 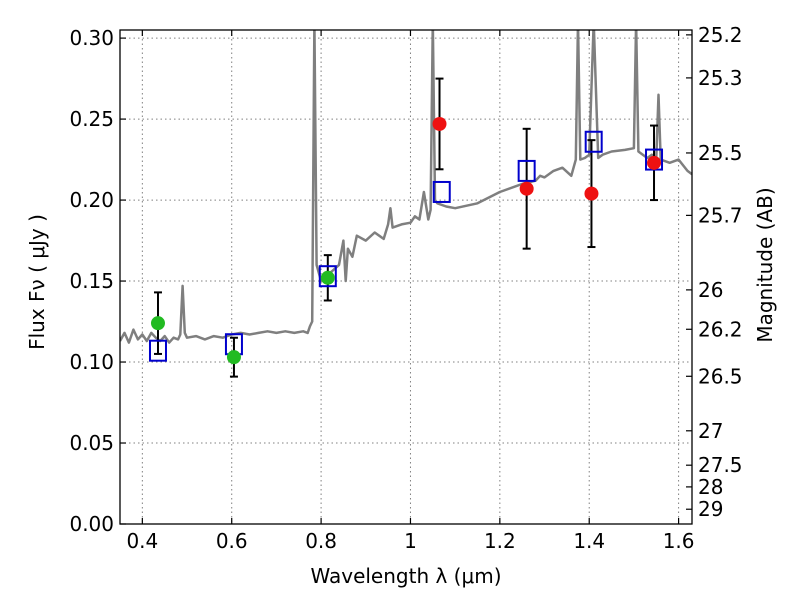 I want to click on mag-tick-label: 27.5, so click(x=720, y=465).